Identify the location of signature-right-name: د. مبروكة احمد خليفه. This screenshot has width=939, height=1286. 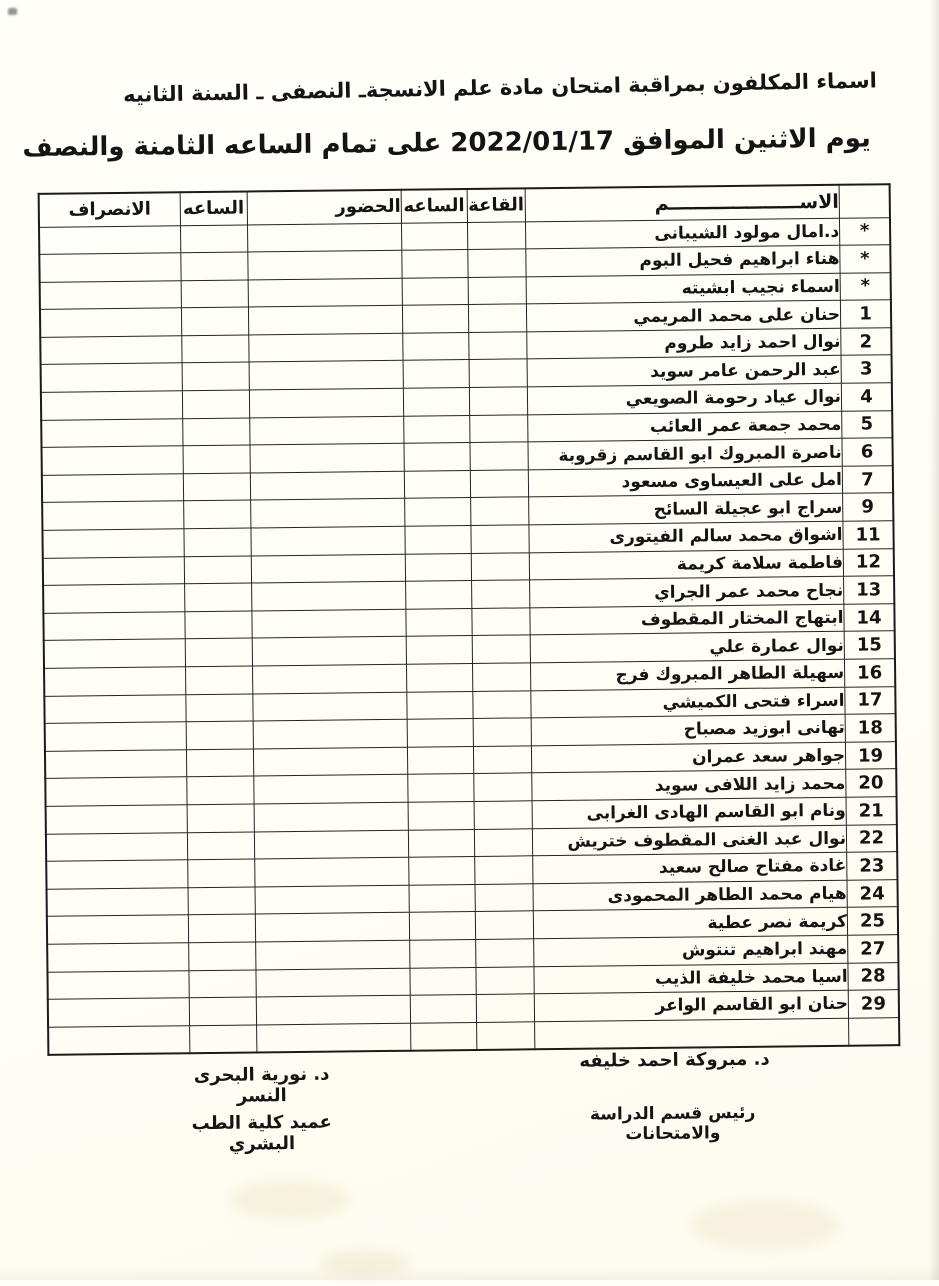
(674, 1060).